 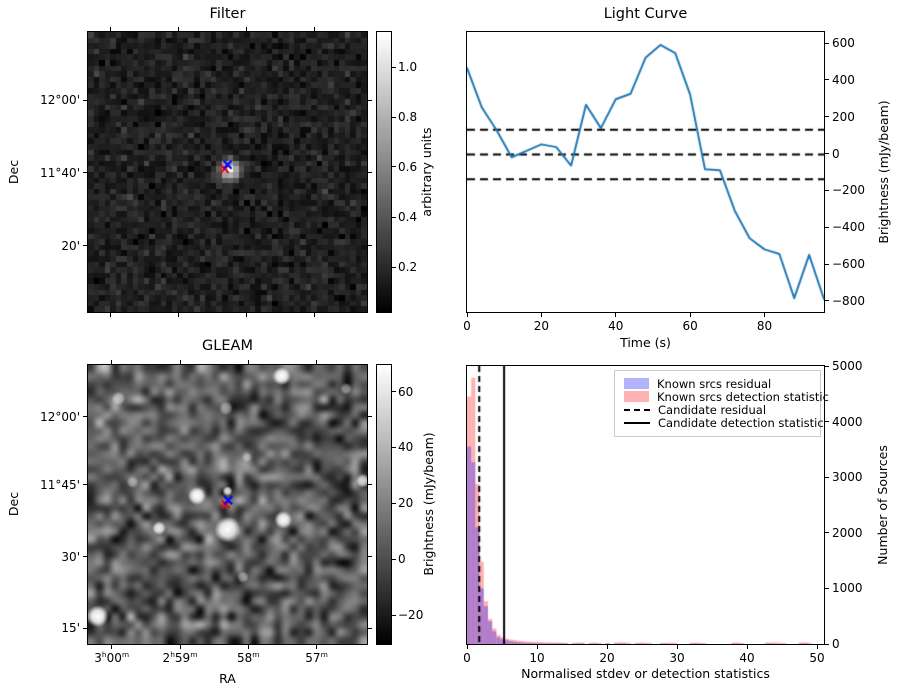 What do you see at coordinates (883, 505) in the screenshot?
I see `histogram-ylabel: Number of Sources` at bounding box center [883, 505].